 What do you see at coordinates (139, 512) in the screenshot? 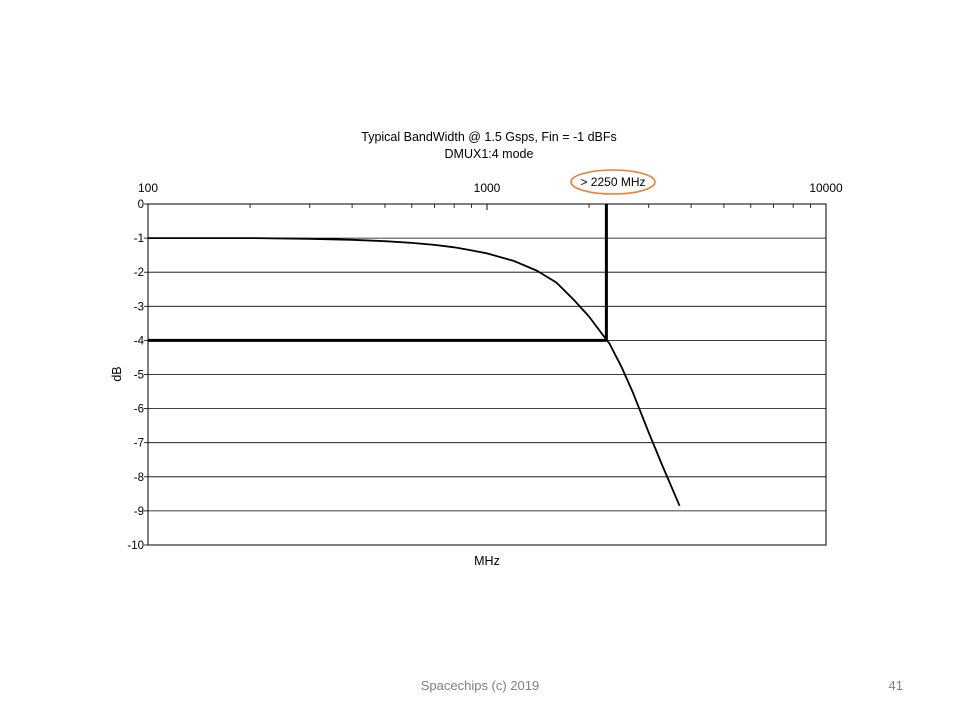
I see `y-tick-label: -9` at bounding box center [139, 512].